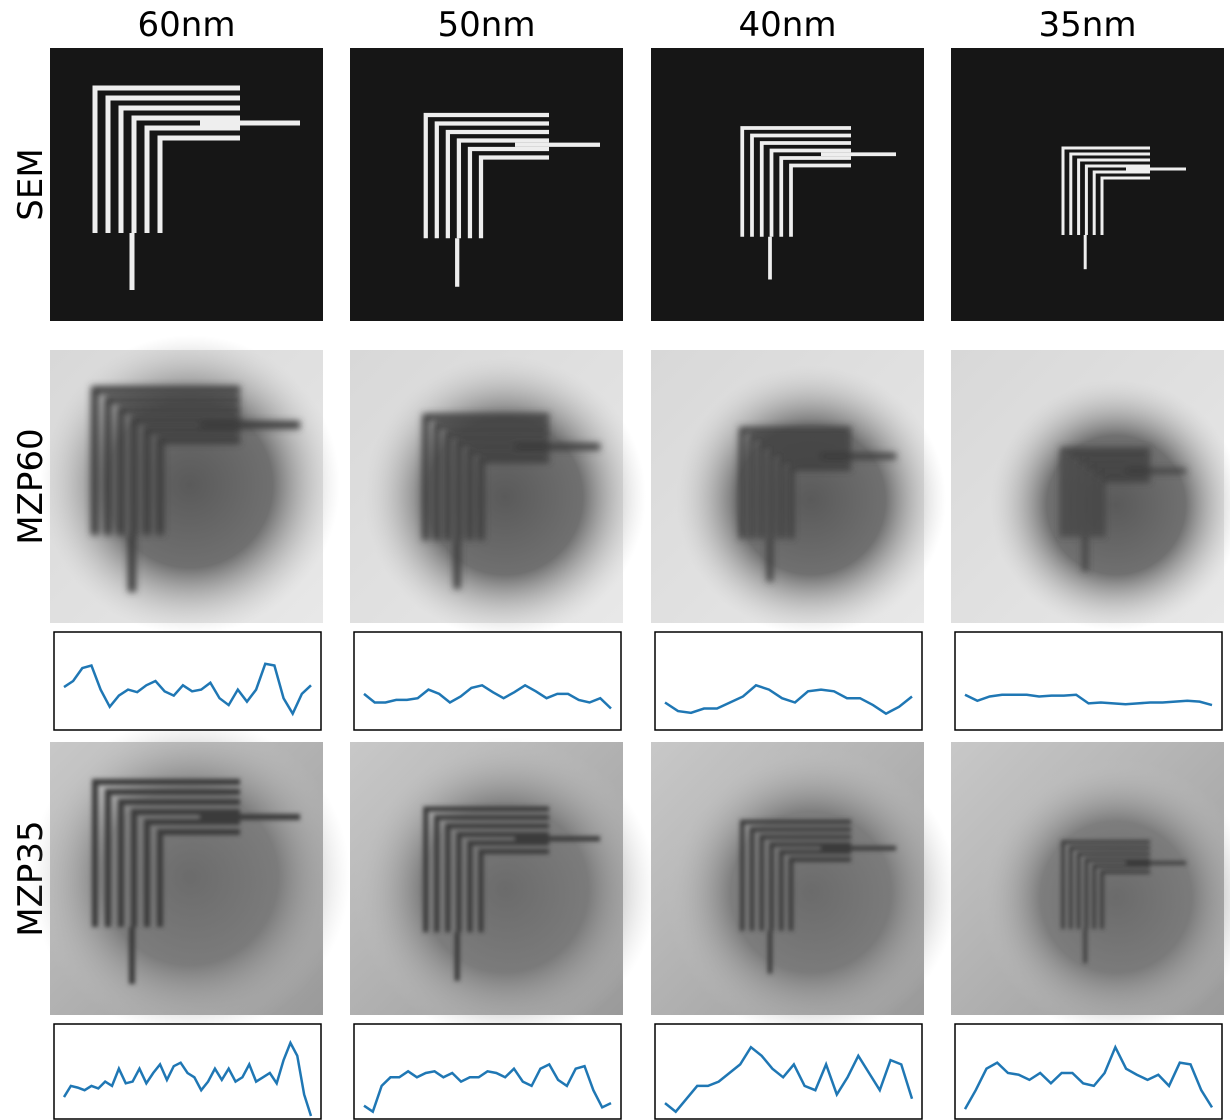 The image size is (1230, 1120). Describe the element at coordinates (487, 25) in the screenshot. I see `column-header: 50nm` at that location.